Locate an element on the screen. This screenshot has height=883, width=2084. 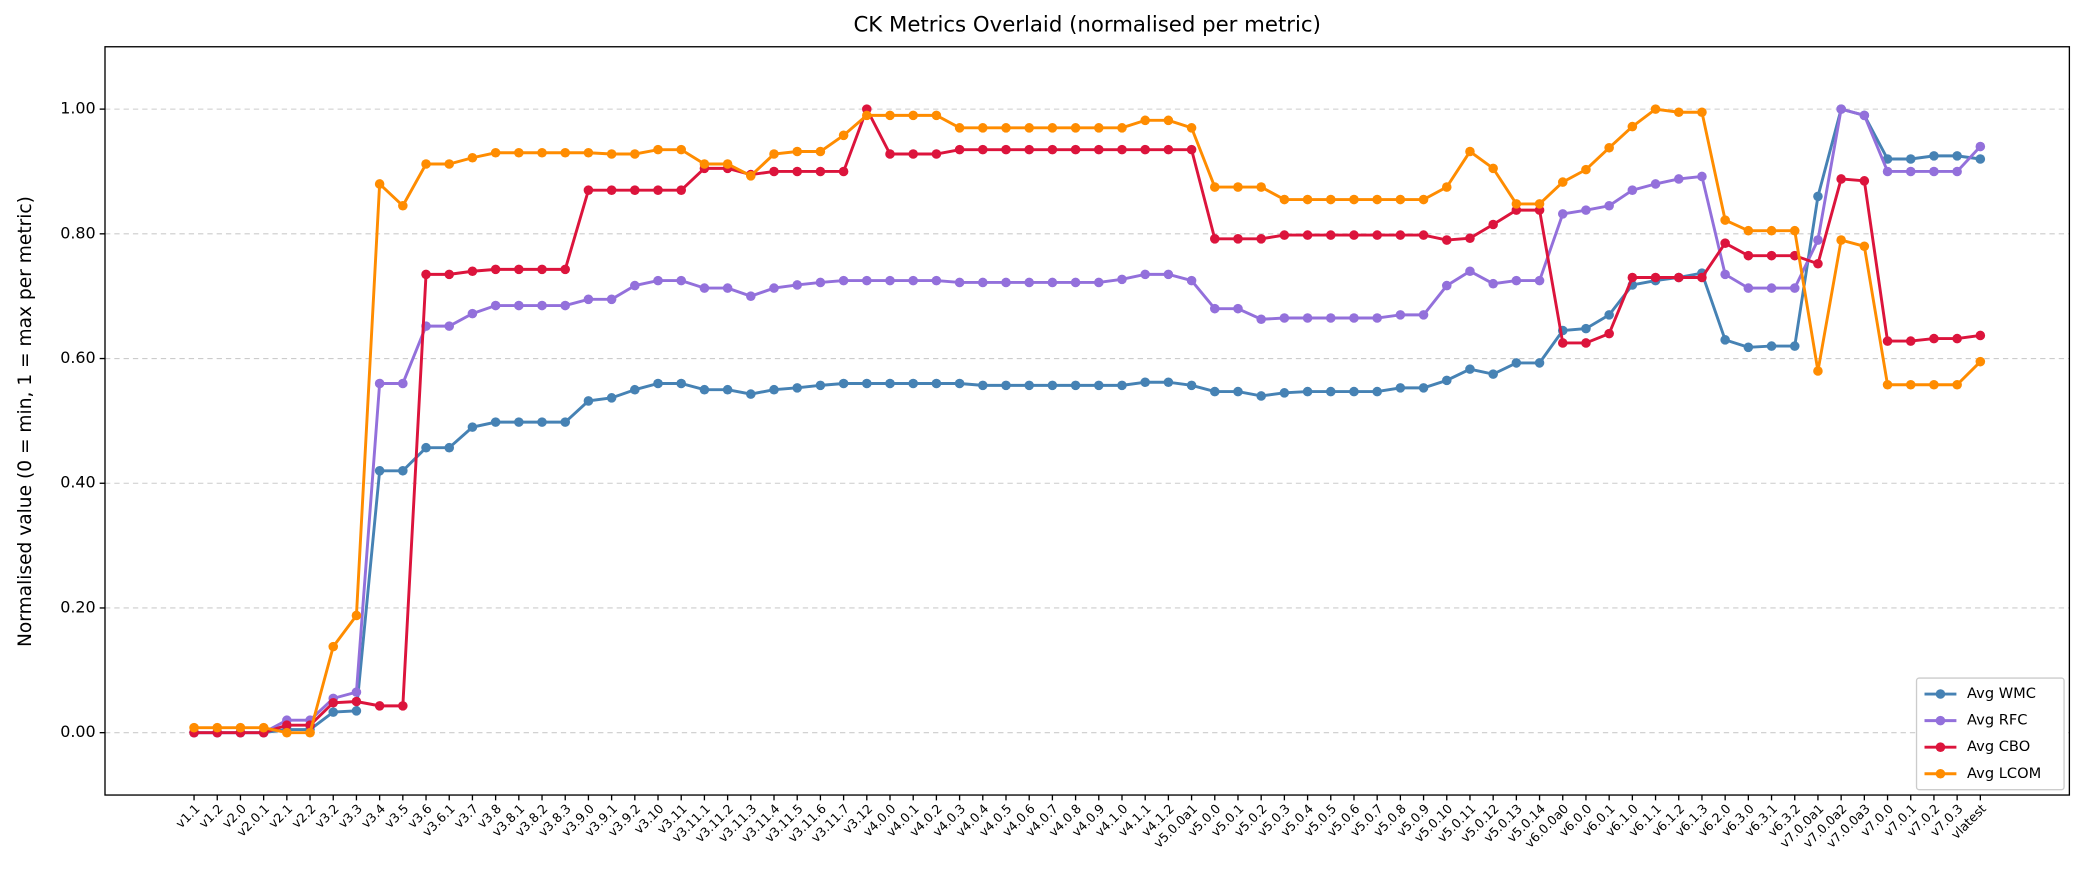
y-tick-label: 0.40 is located at coordinates (78, 482).